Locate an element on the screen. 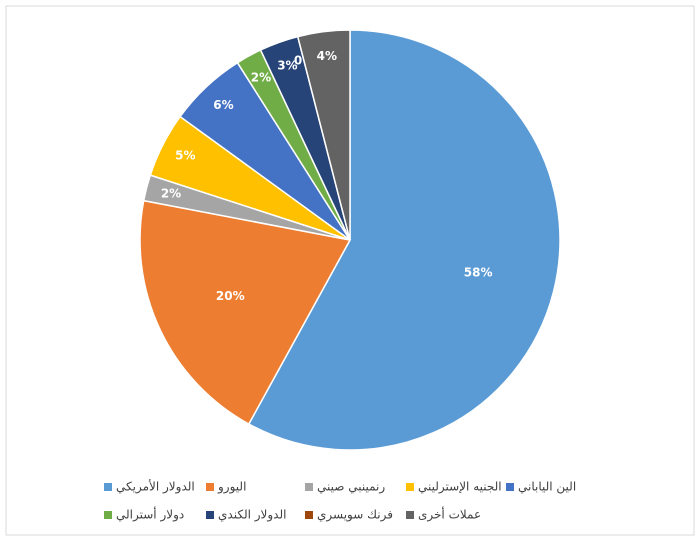  legend-label: الجنيه الإسترليني is located at coordinates (460, 487).